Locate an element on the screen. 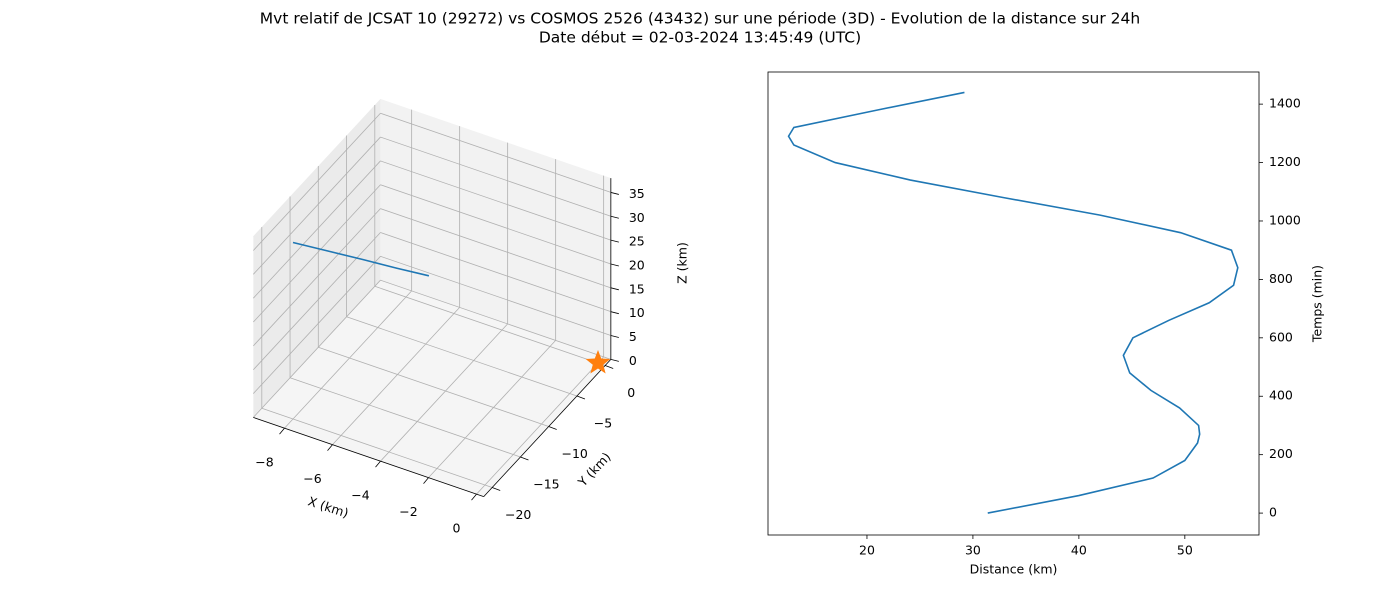  x-tick-label: 40 is located at coordinates (1079, 550).